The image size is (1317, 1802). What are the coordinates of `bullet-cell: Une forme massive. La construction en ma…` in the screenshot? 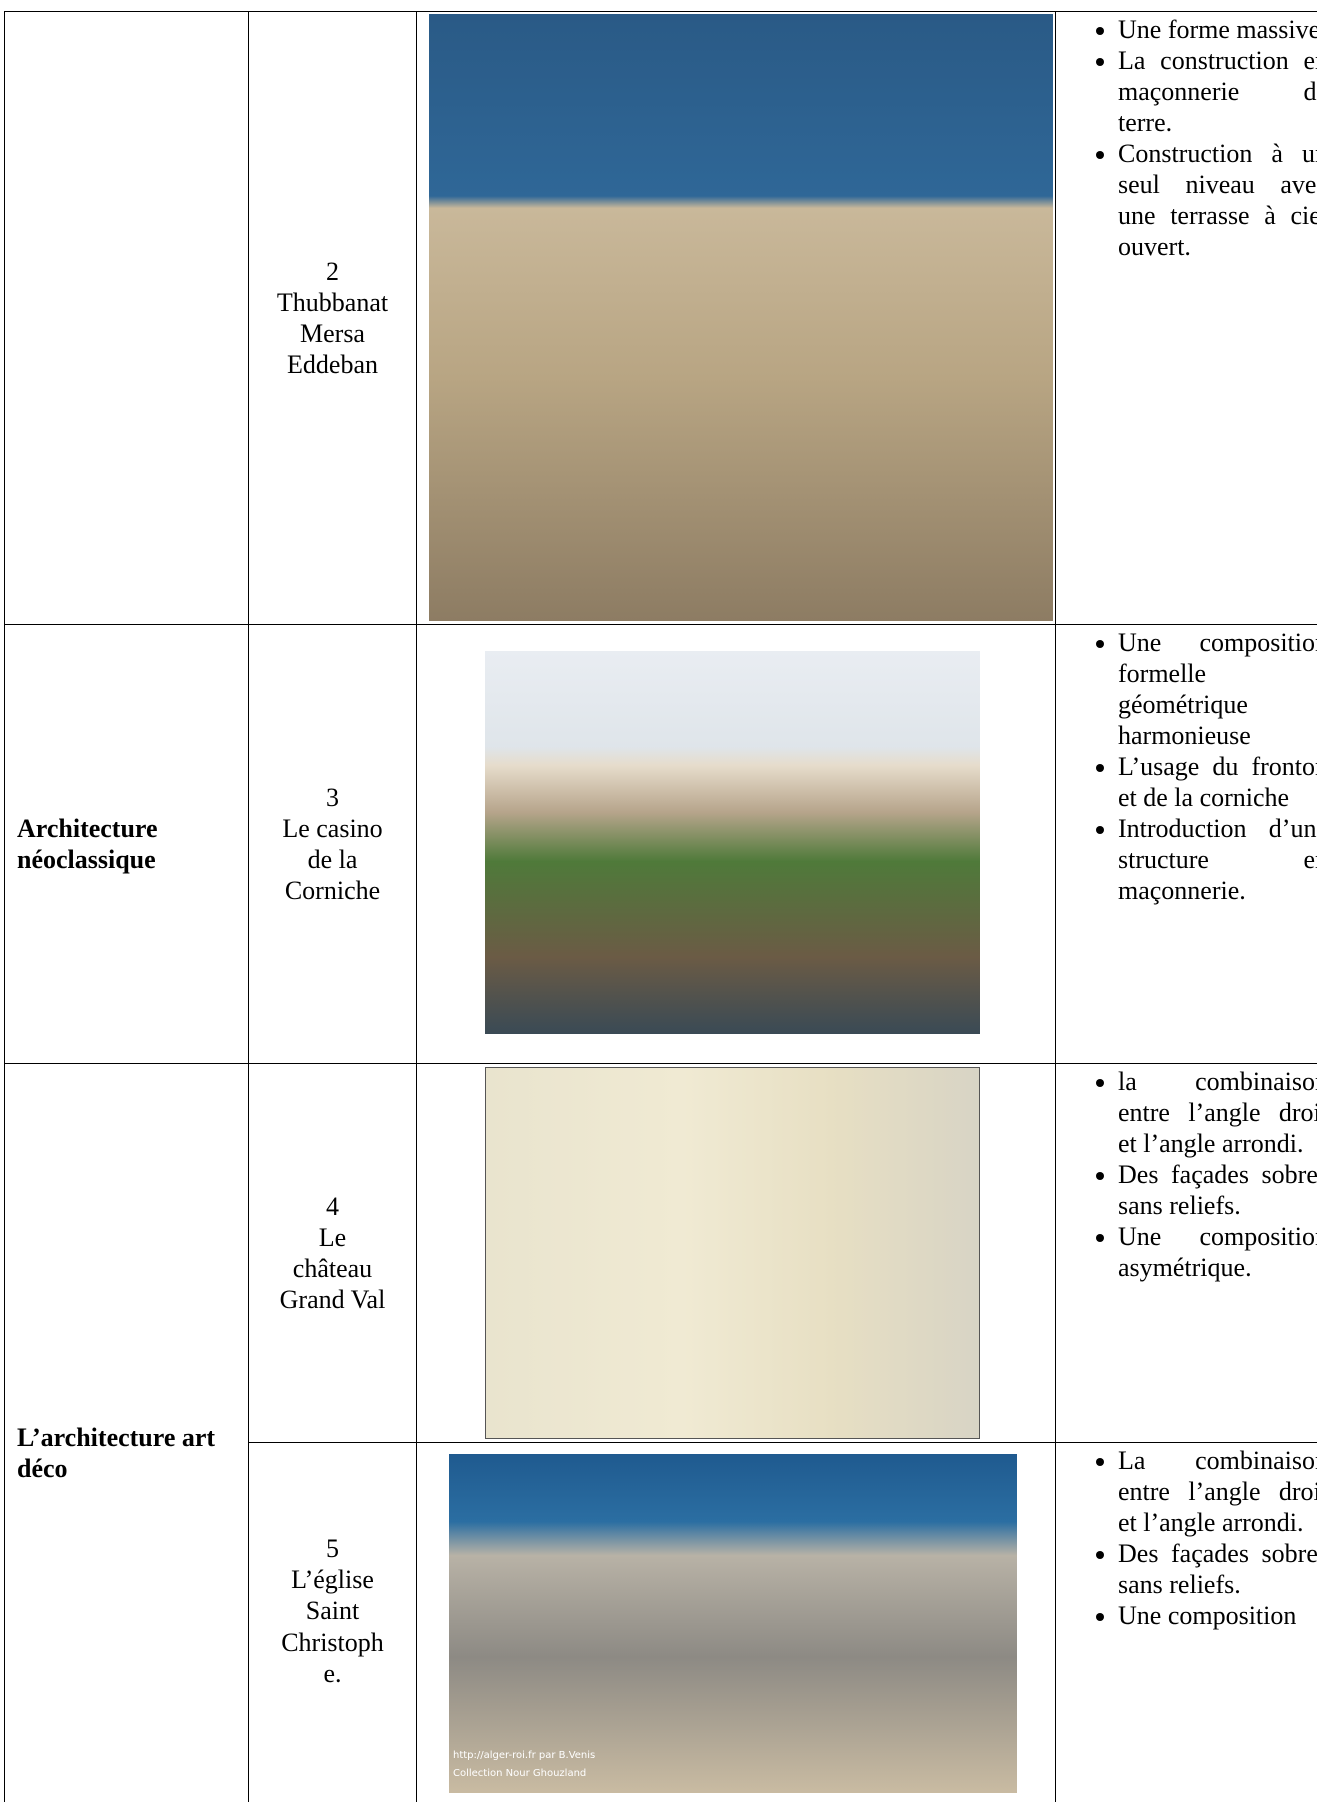 It's located at (1186, 318).